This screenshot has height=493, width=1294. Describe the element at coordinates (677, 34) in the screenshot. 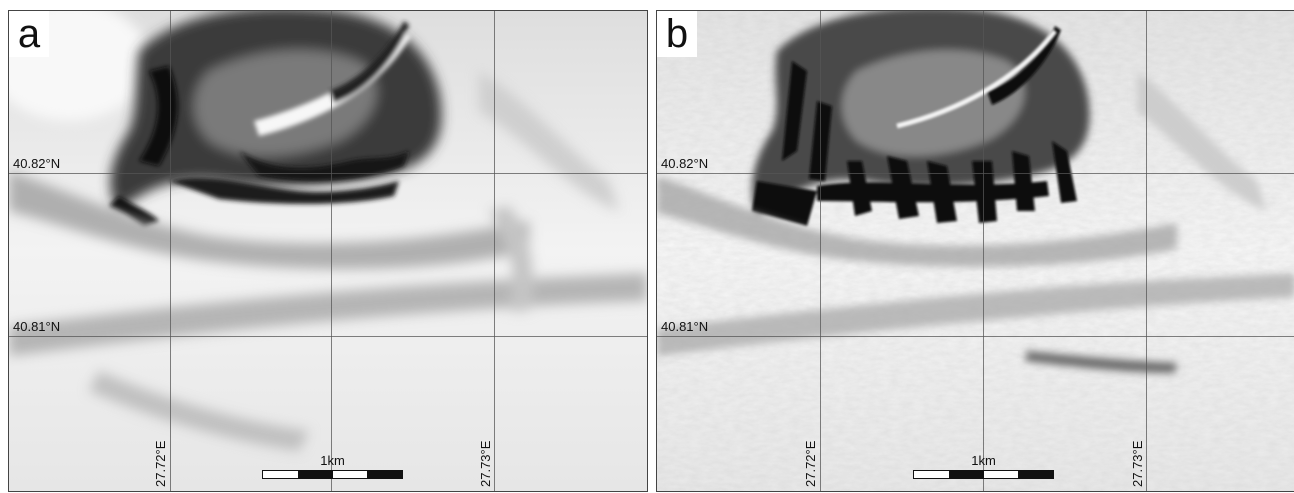

I see `panel-letter: b` at that location.